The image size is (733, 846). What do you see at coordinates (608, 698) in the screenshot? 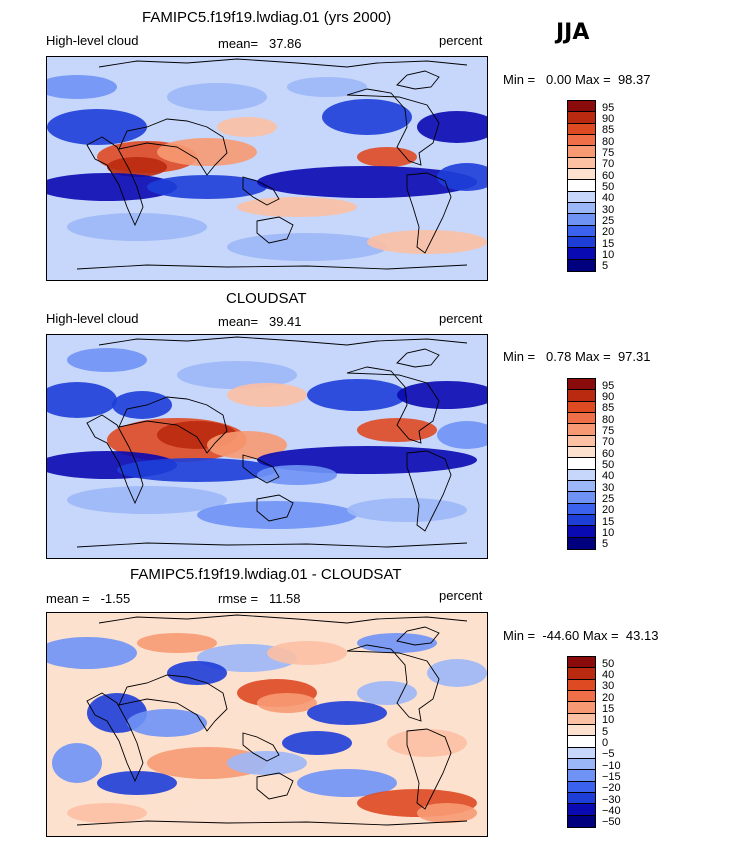
I see `panel3-level: 20` at bounding box center [608, 698].